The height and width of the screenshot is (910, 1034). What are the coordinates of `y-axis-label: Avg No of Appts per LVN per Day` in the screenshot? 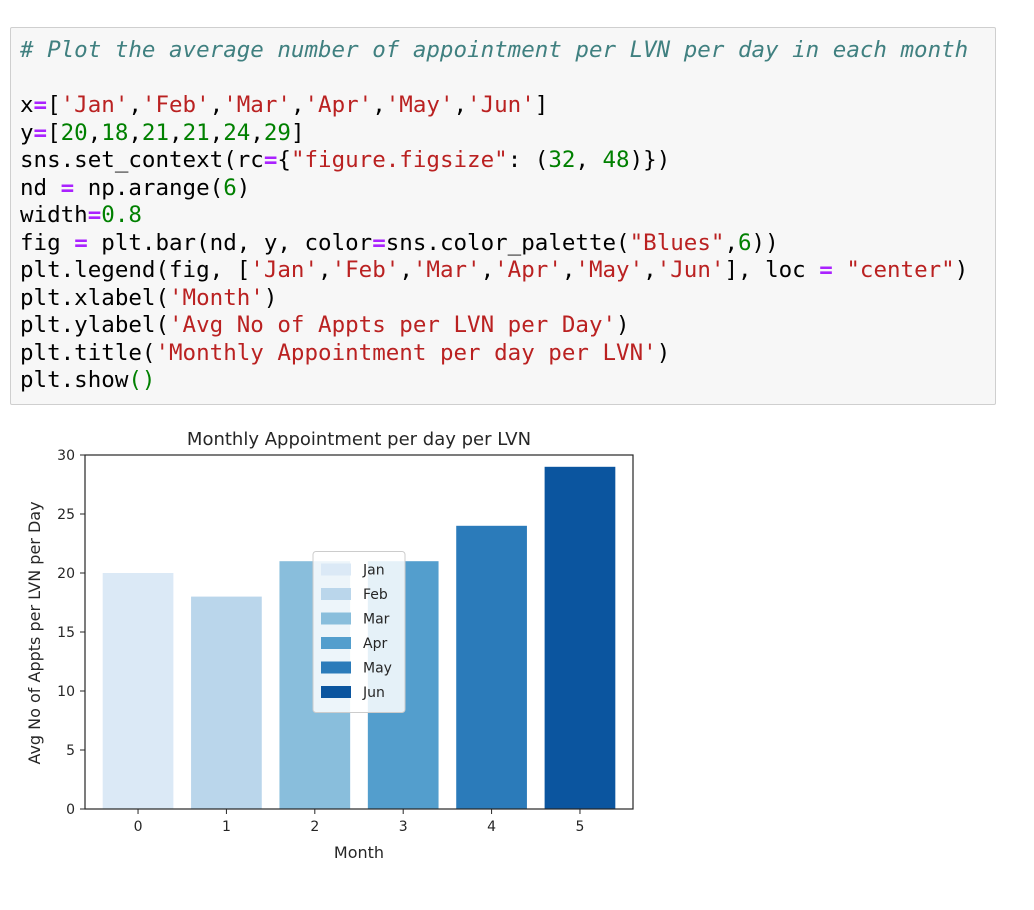 It's located at (34, 632).